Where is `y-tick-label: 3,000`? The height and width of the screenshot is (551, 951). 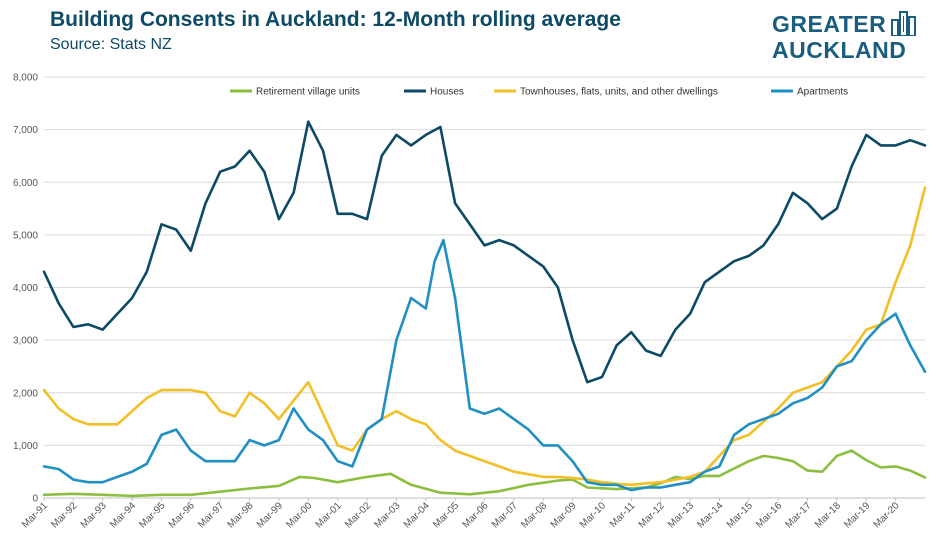 y-tick-label: 3,000 is located at coordinates (25, 341).